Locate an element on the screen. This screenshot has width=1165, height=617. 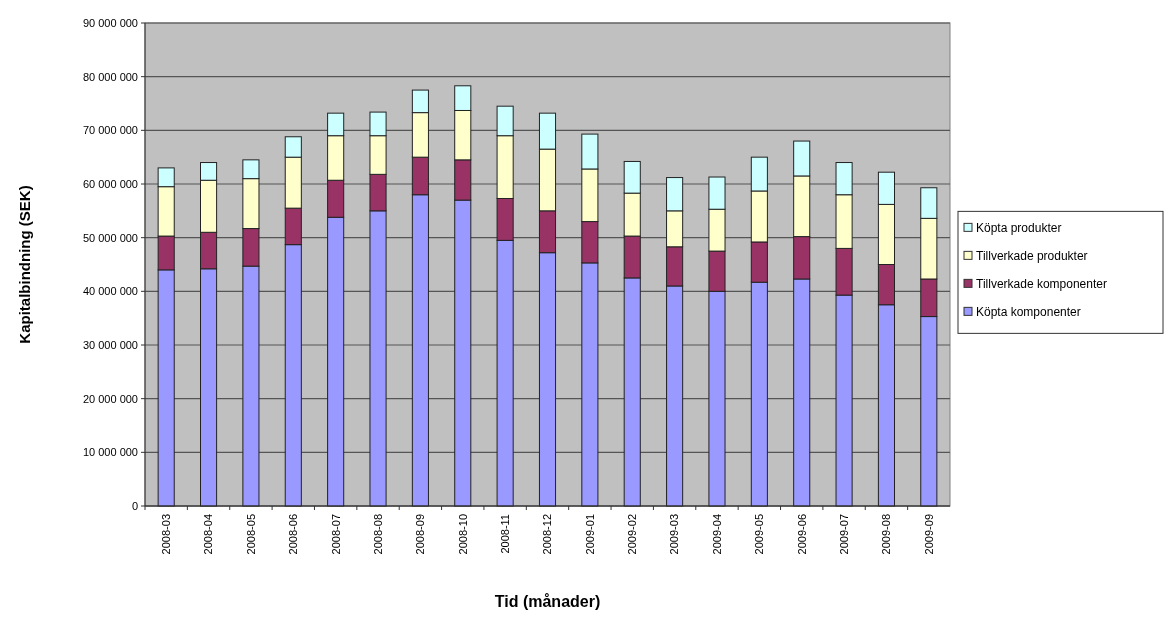
x-tick-label: 2008-06 is located at coordinates (293, 534).